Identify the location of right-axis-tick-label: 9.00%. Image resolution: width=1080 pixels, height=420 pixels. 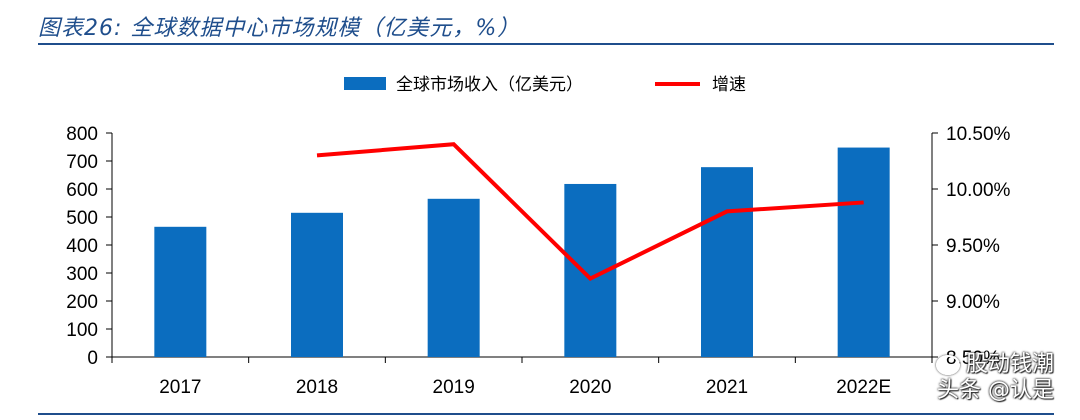
(973, 302).